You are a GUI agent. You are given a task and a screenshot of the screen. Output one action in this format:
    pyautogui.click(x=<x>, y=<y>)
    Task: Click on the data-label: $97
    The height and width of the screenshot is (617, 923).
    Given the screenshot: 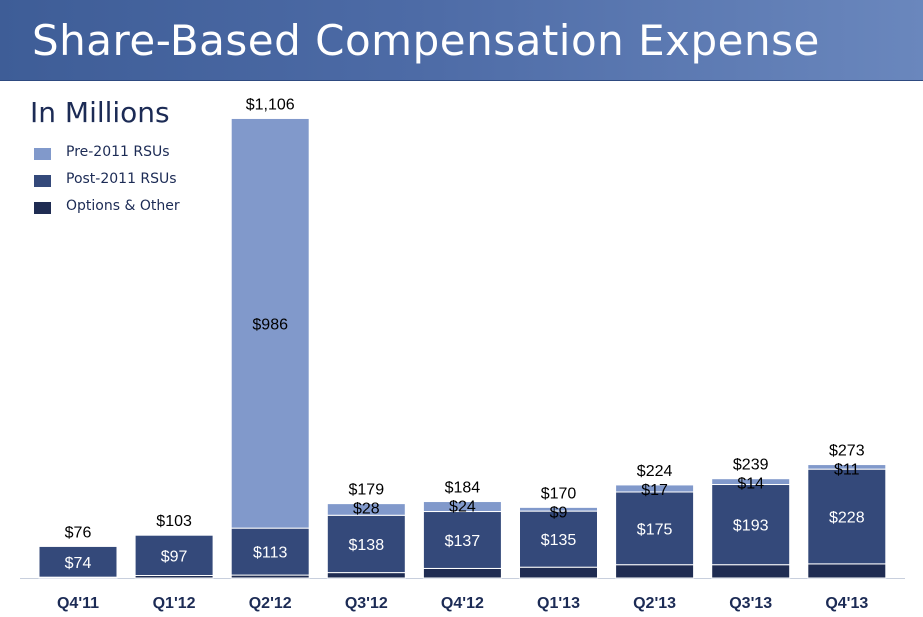 What is the action you would take?
    pyautogui.click(x=174, y=556)
    